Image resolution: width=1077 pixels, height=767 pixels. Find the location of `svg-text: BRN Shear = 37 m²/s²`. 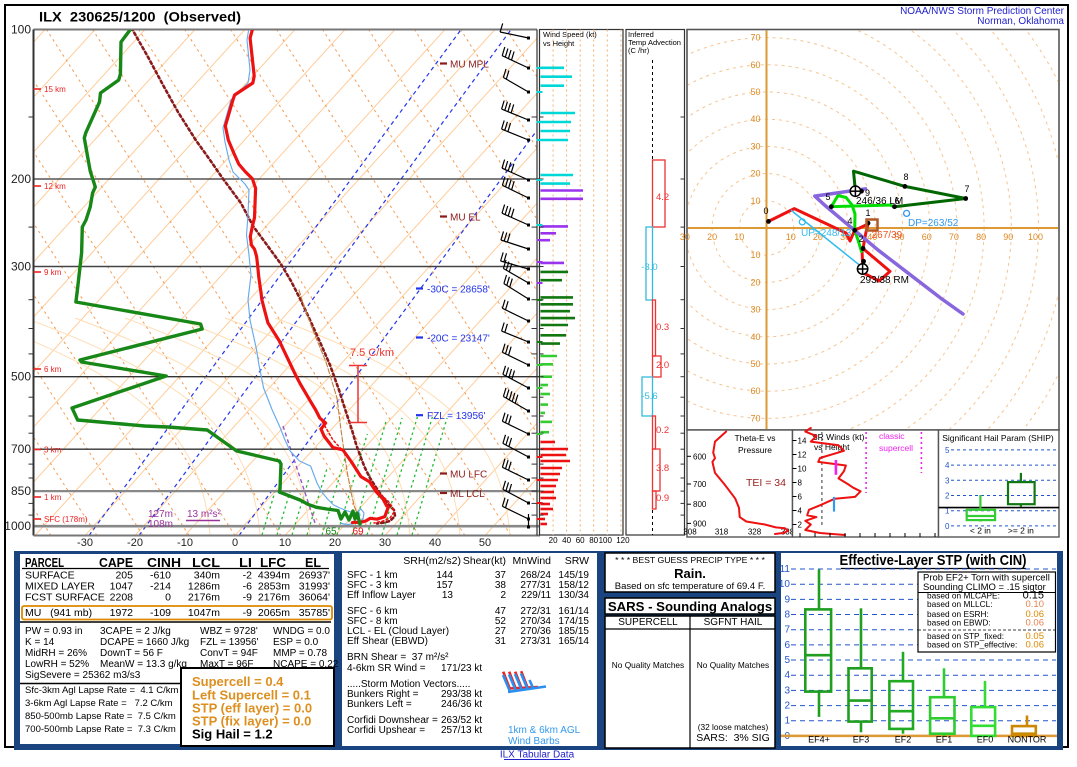

svg-text: BRN Shear = 37 m²/s² is located at coordinates (398, 657).